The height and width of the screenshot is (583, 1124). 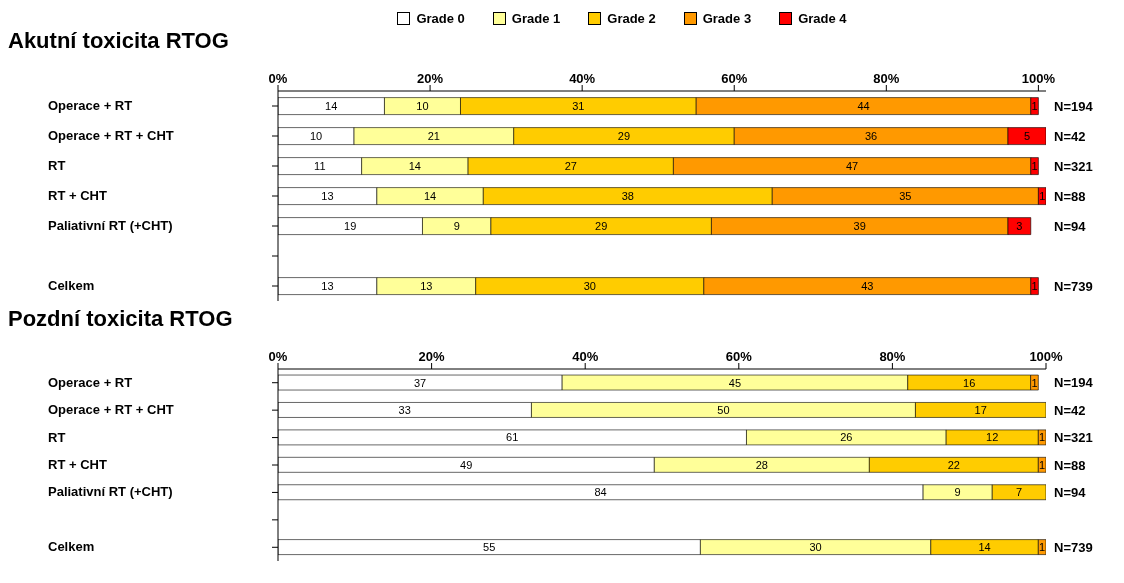 I want to click on legend-label: Grade 1, so click(x=536, y=18).